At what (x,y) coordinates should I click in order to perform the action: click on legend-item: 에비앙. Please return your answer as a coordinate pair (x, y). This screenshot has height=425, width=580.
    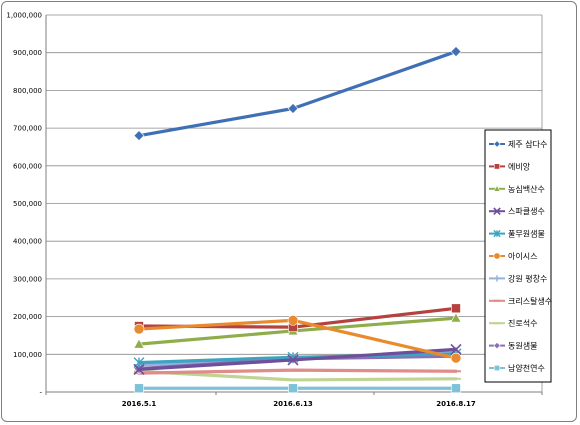
    Looking at the image, I should click on (510, 166).